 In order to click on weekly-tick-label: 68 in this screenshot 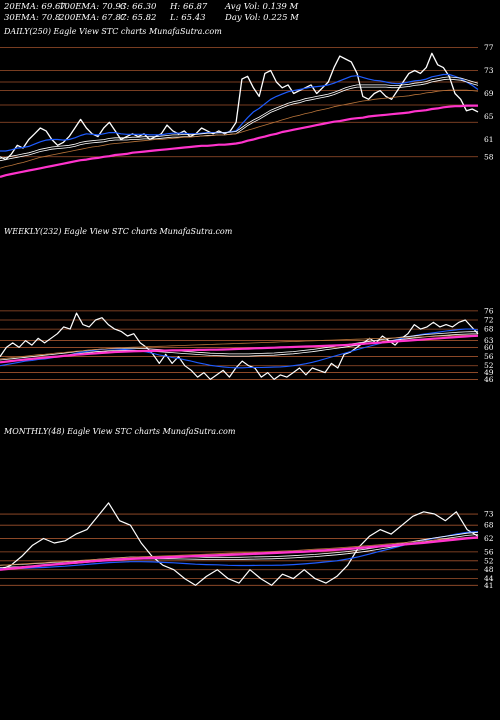, I will do `click(489, 329)`.